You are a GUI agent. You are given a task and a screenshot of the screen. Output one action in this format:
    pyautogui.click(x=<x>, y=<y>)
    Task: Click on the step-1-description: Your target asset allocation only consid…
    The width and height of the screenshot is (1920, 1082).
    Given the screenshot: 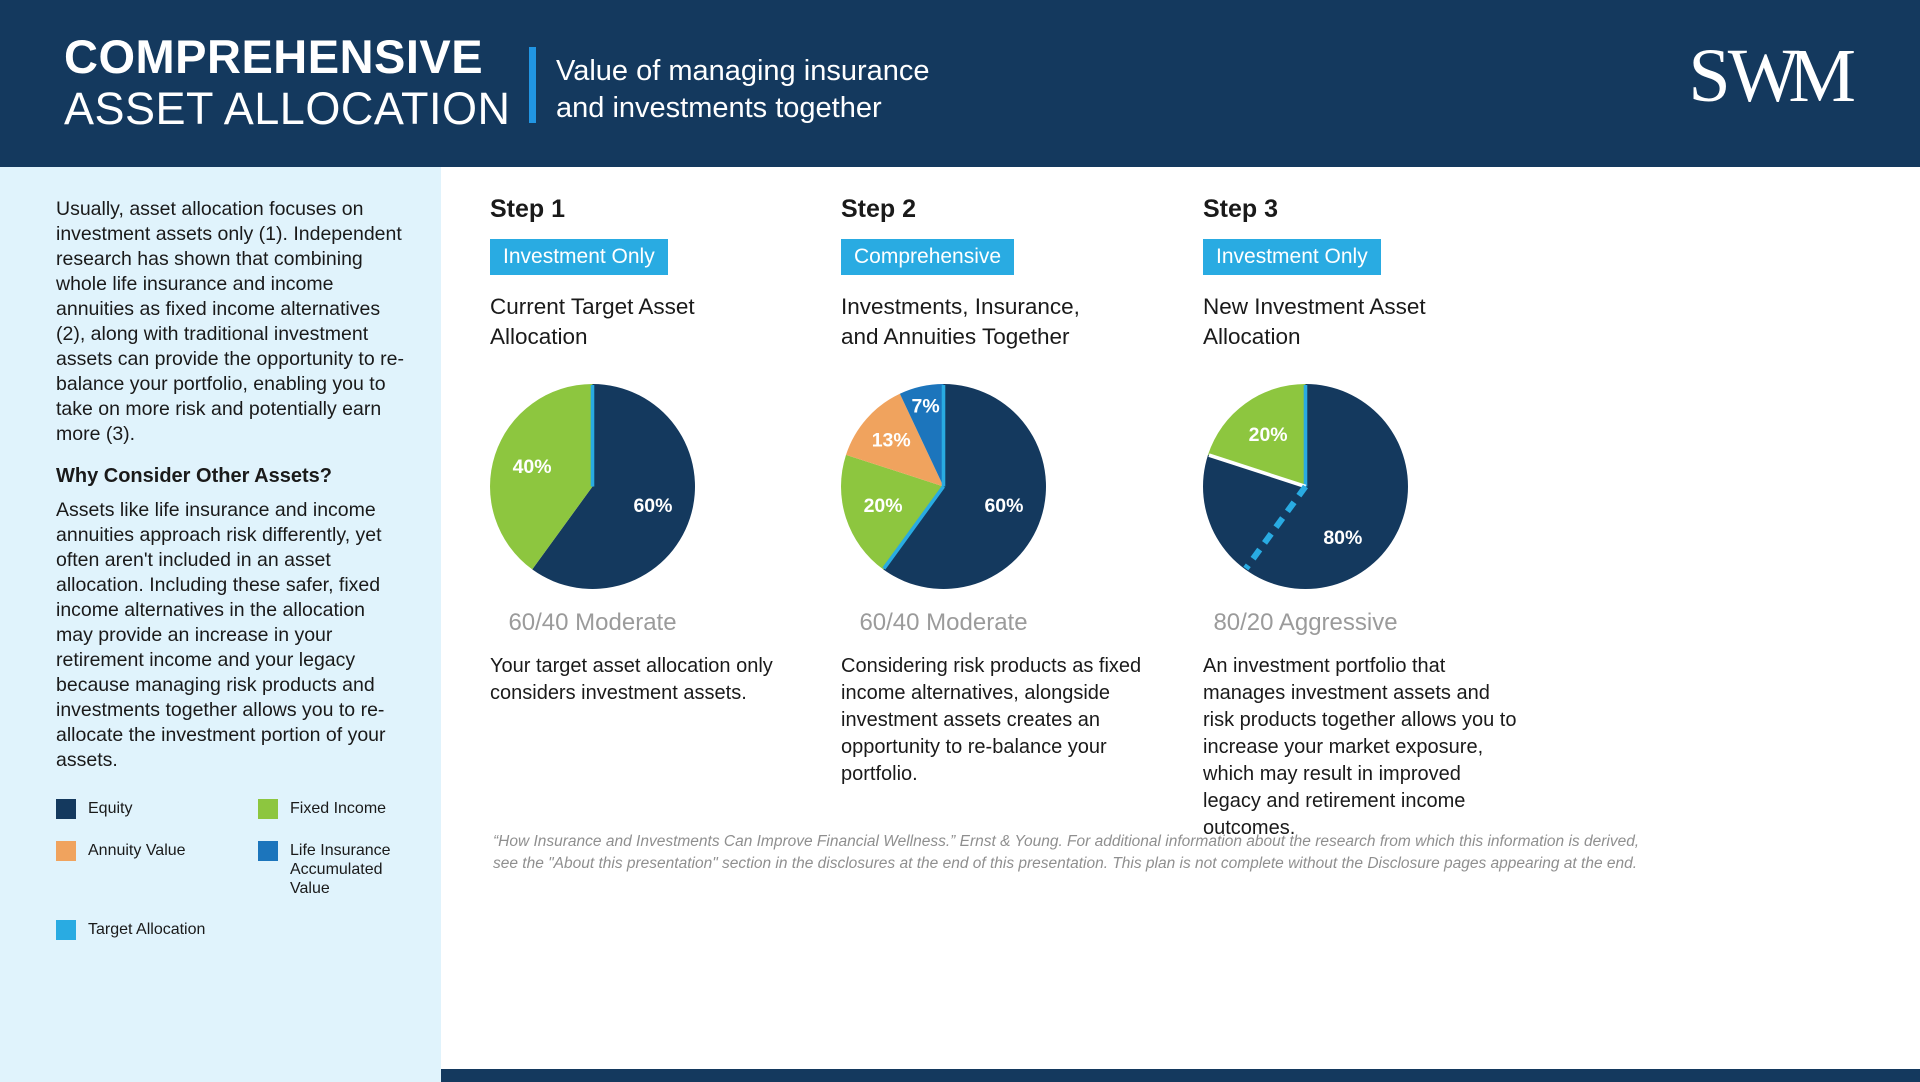 What is the action you would take?
    pyautogui.click(x=631, y=679)
    